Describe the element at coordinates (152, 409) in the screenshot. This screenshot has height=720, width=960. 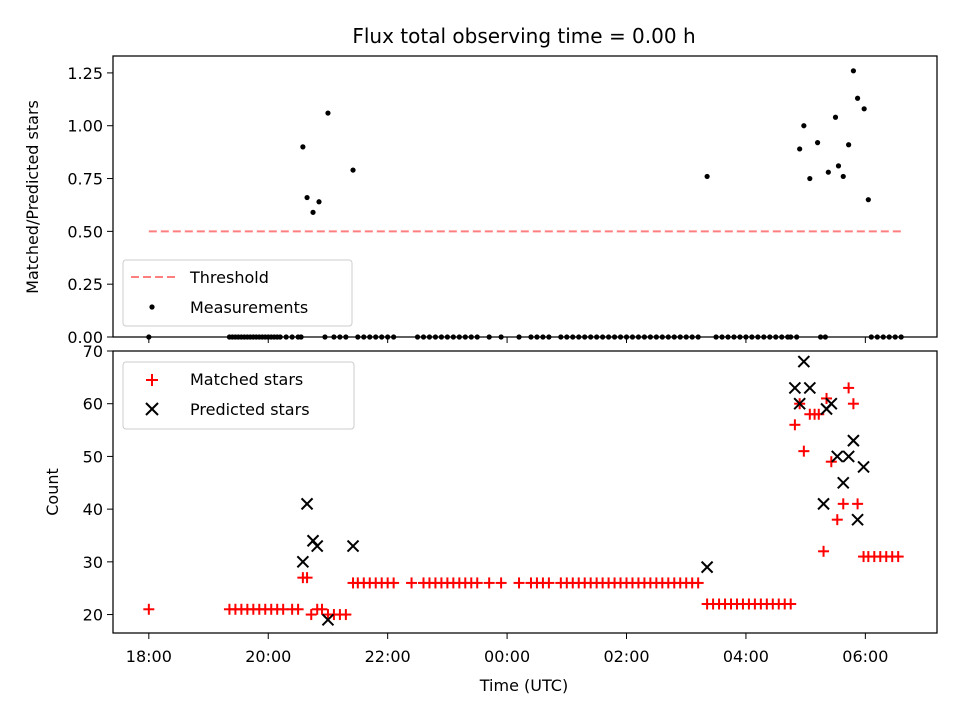
I see `legend-predicted-swatch` at that location.